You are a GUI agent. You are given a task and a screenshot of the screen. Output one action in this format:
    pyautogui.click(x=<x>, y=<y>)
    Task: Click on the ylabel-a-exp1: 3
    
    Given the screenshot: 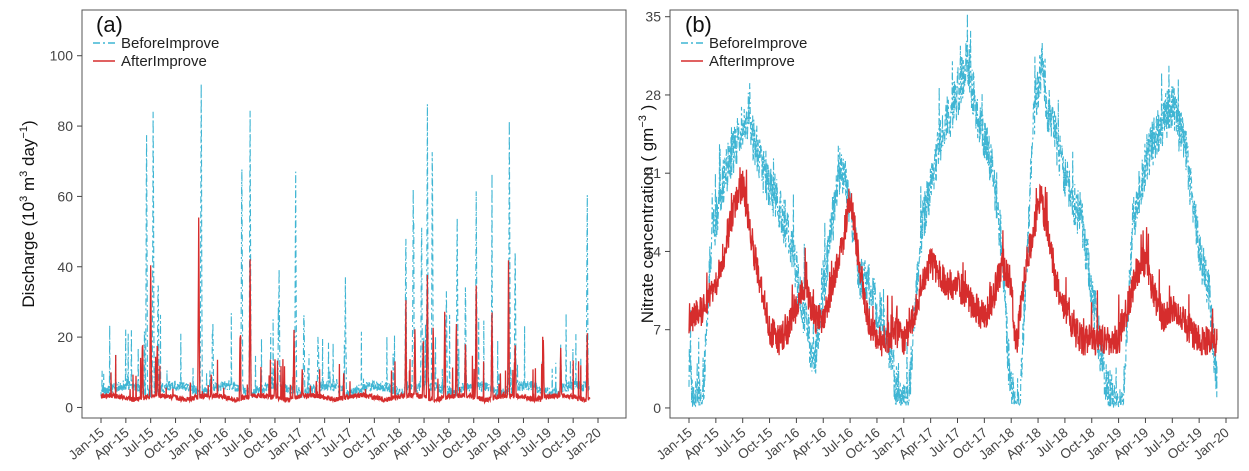 What is the action you would take?
    pyautogui.click(x=24, y=199)
    